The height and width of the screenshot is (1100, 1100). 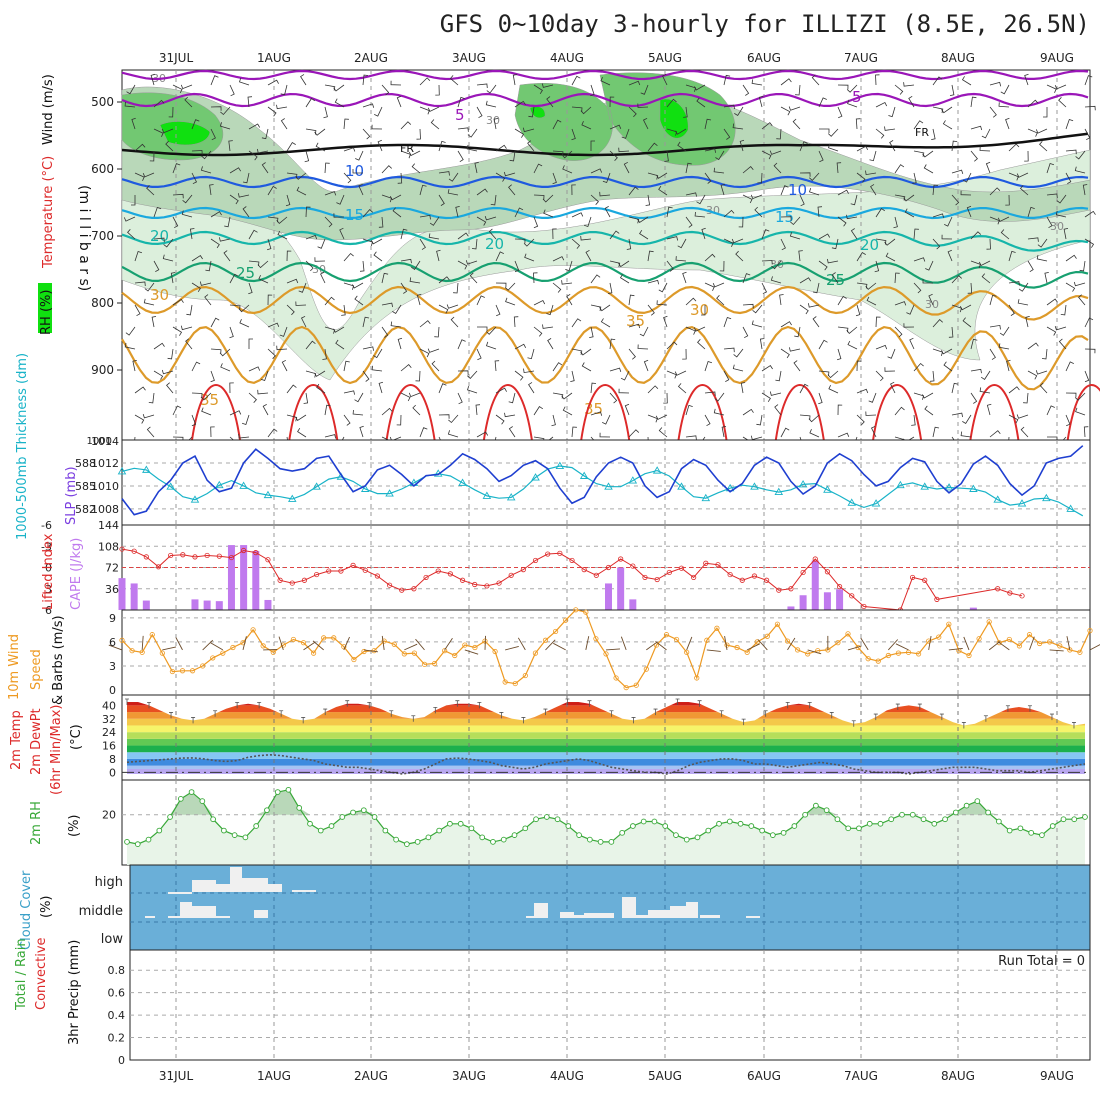 What do you see at coordinates (112, 690) in the screenshot?
I see `wind-tick-label: 0` at bounding box center [112, 690].